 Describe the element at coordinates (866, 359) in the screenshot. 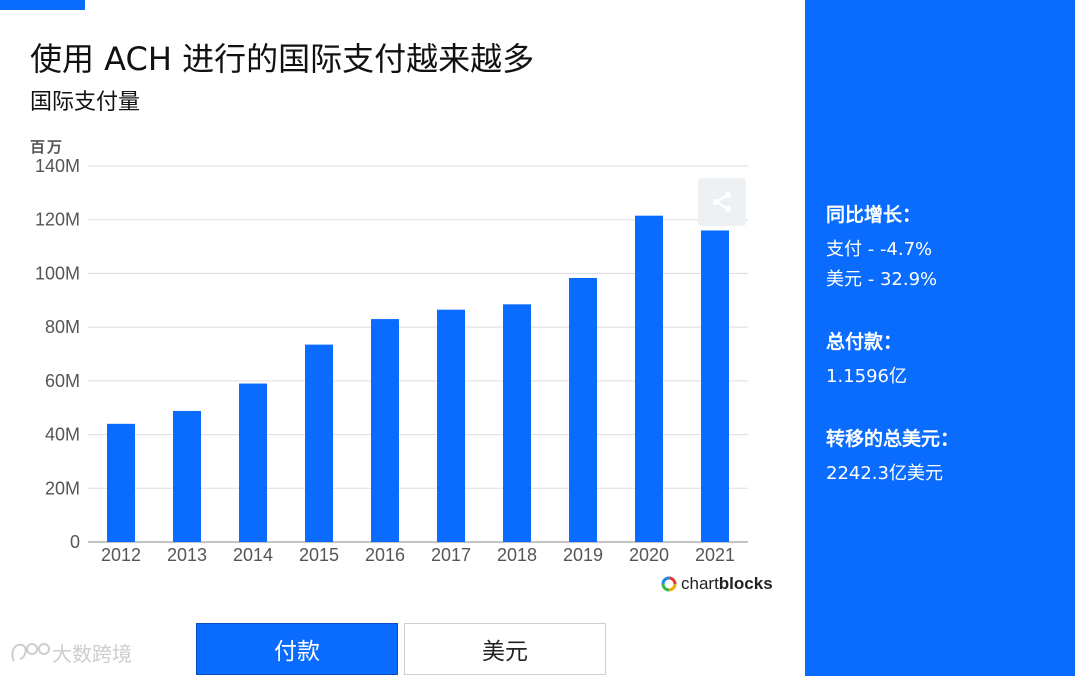

I see `stat-total-payments: 总付款： 1.1596亿` at that location.